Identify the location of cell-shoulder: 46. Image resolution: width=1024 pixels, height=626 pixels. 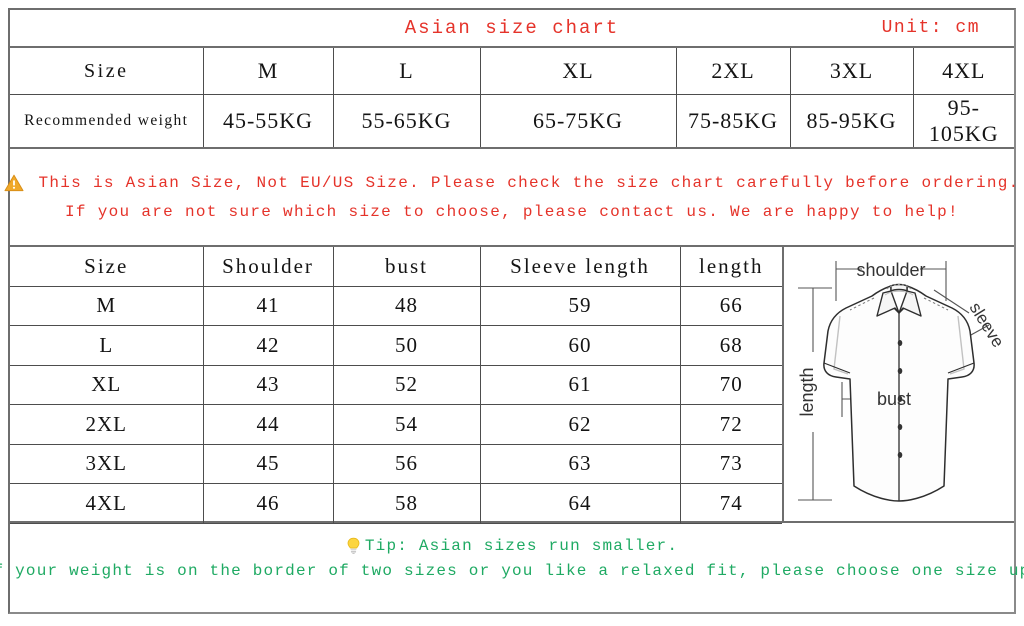
(268, 503).